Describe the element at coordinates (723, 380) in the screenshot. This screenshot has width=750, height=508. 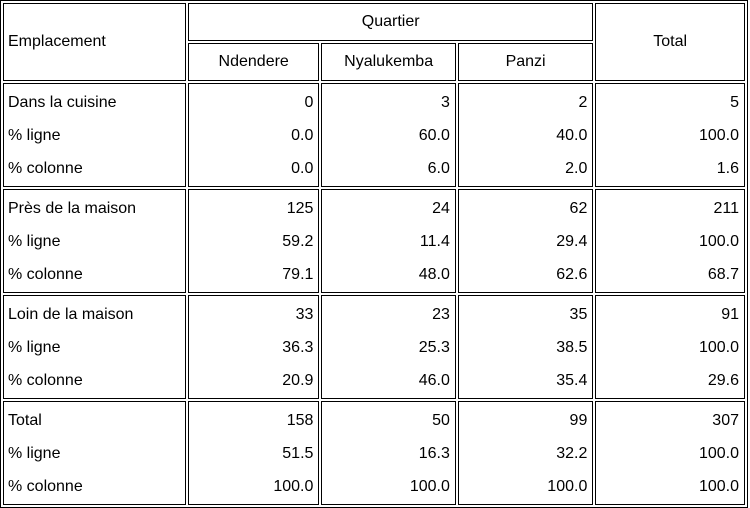
I see `cell-pct-colonne: 29.6` at that location.